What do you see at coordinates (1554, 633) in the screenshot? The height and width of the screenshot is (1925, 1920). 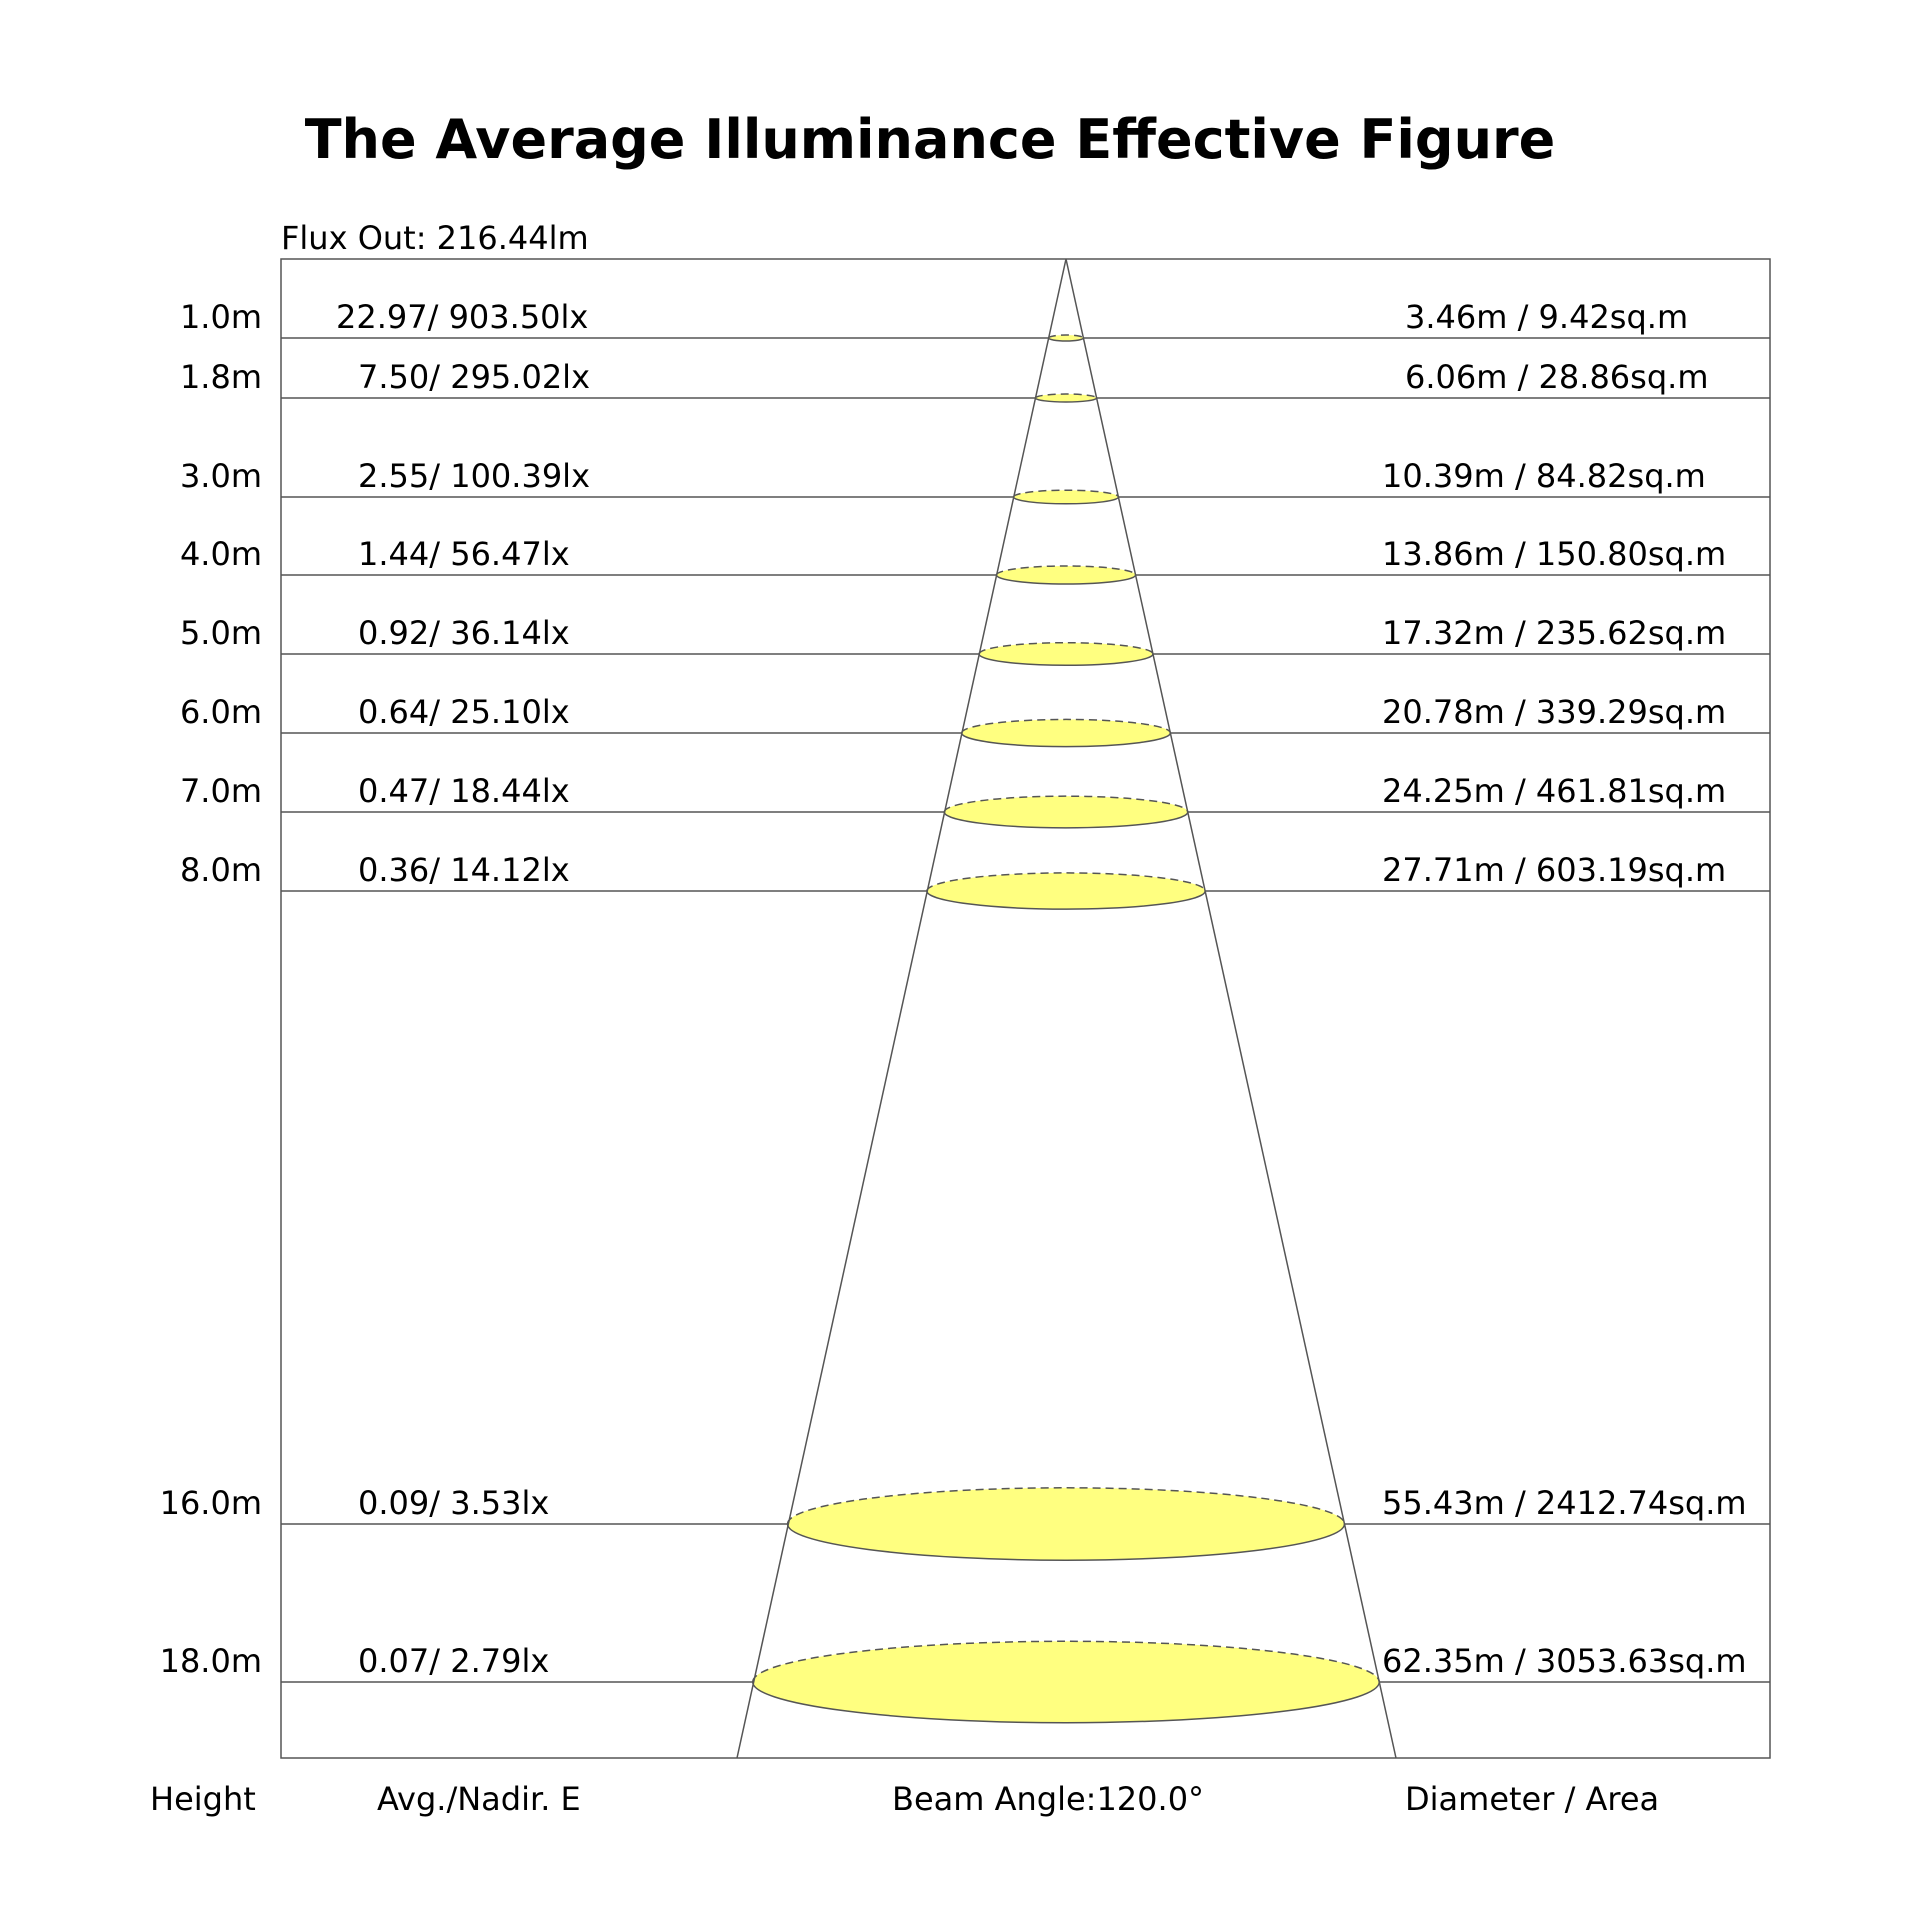 I see `diameter-area-label: 17.32m / 235.62sq.m` at bounding box center [1554, 633].